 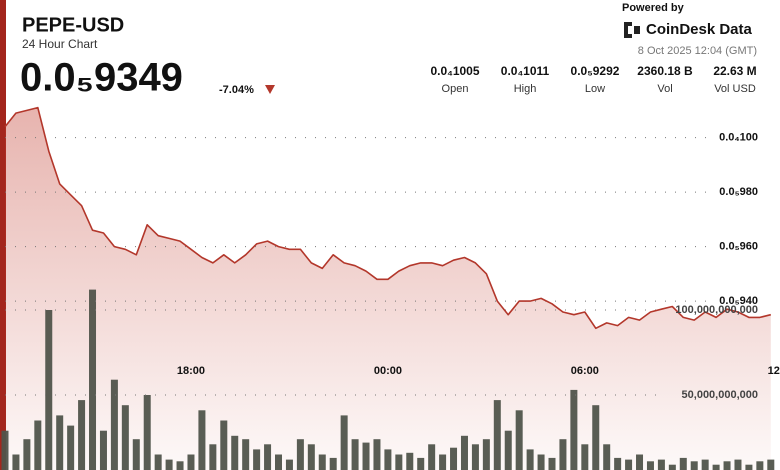 I want to click on stat-label: High, so click(x=525, y=89).